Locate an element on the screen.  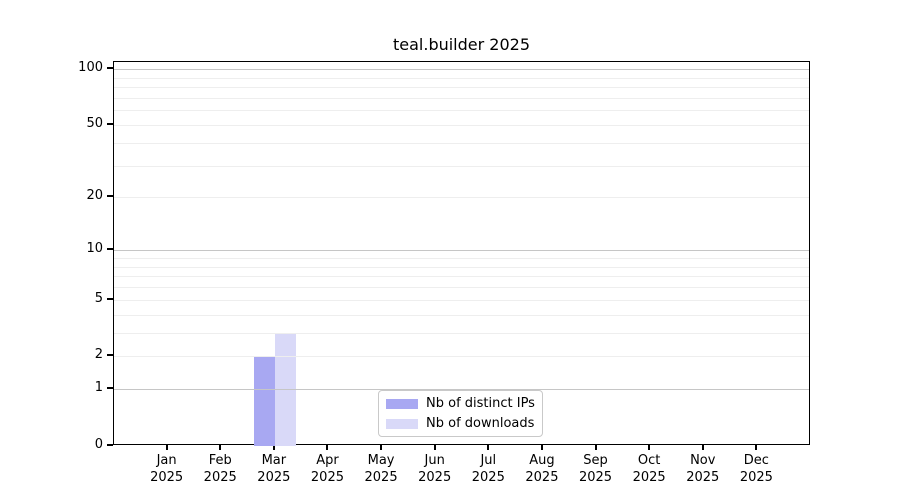
legend-label-downloads: Nb of downloads is located at coordinates (480, 423).